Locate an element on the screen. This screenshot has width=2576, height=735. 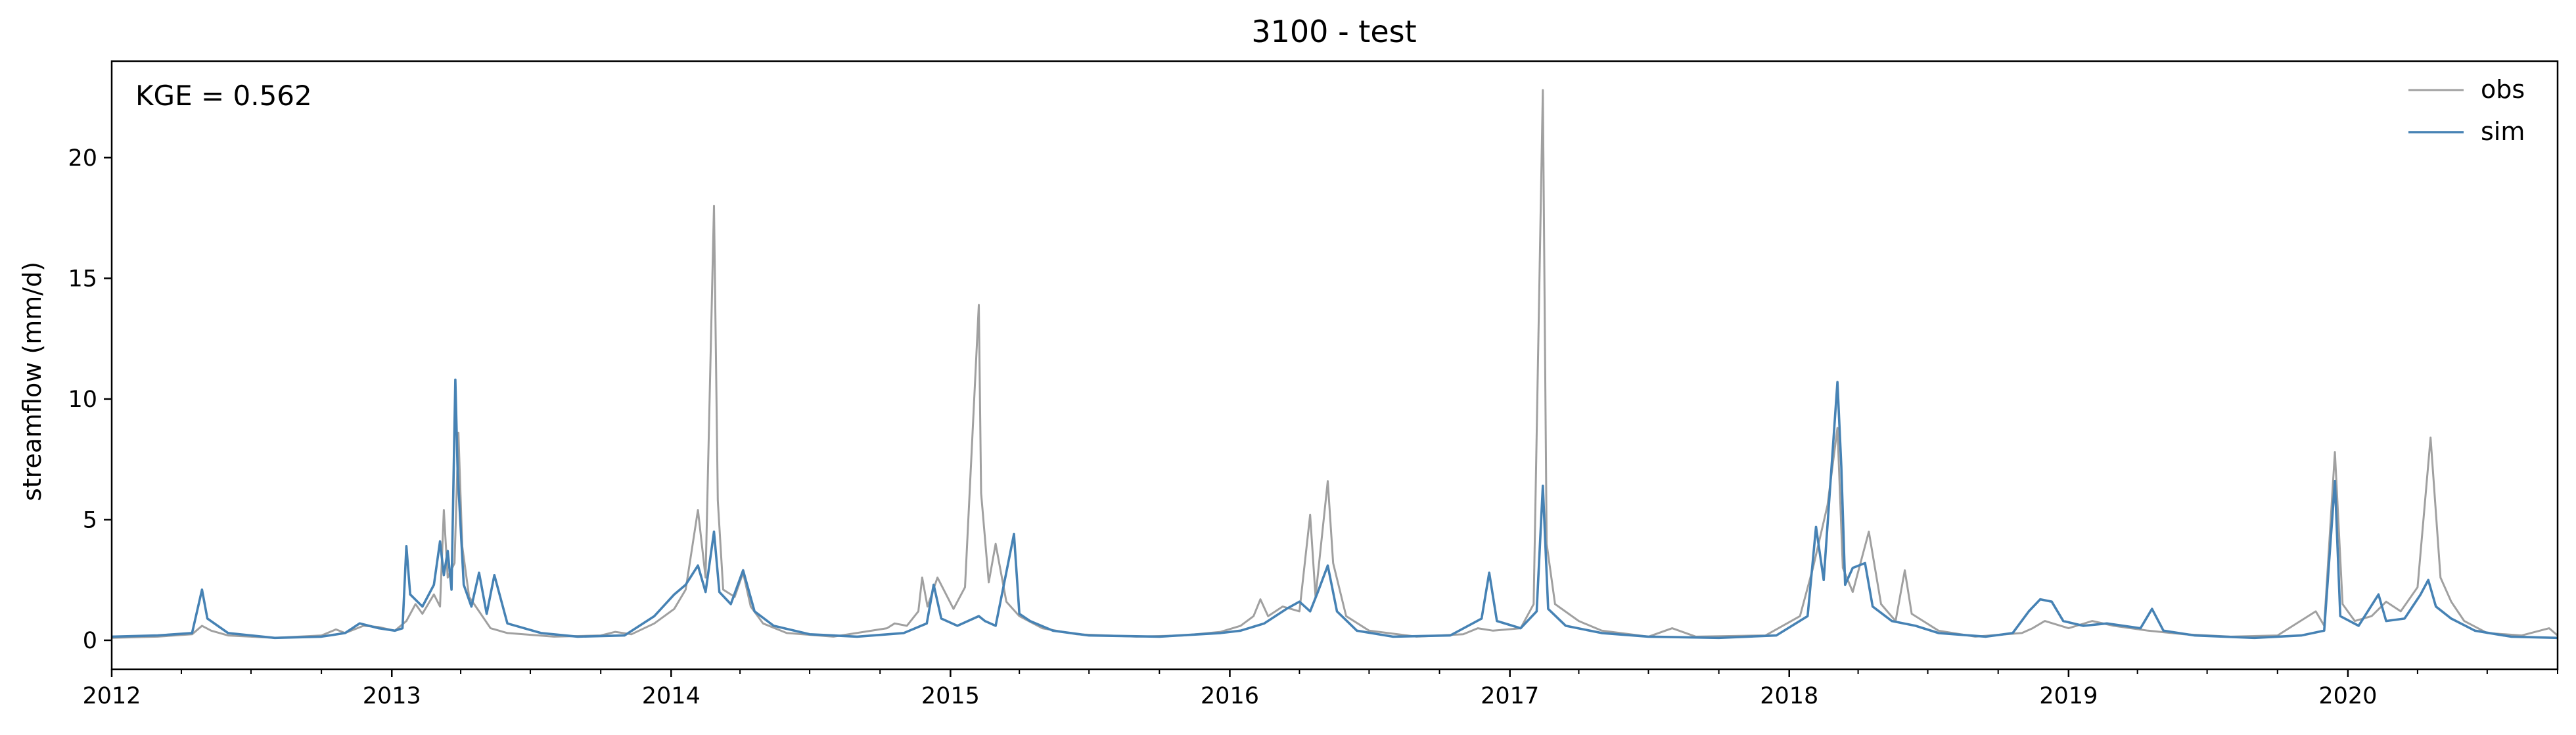
y-axis-label: streamflow (mm/d) is located at coordinates (32, 382).